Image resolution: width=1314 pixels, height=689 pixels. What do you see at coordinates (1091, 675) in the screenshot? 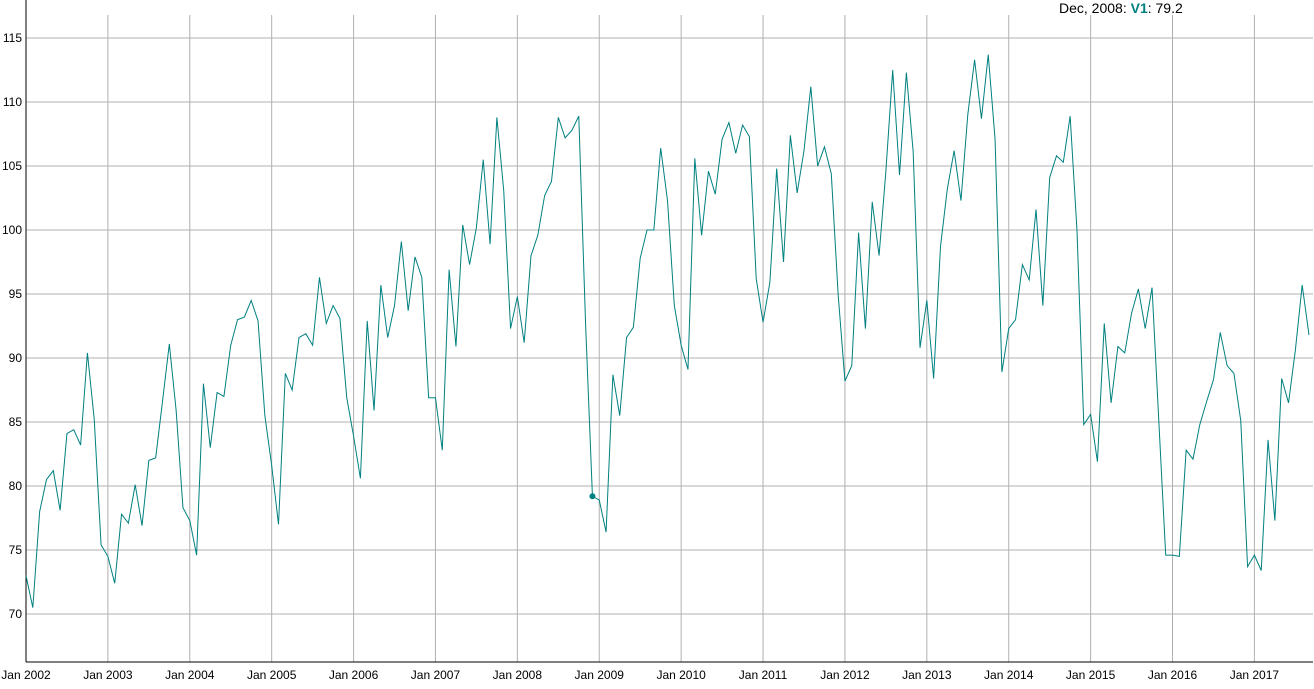
I see `x-tick-label: Jan 2015` at bounding box center [1091, 675].